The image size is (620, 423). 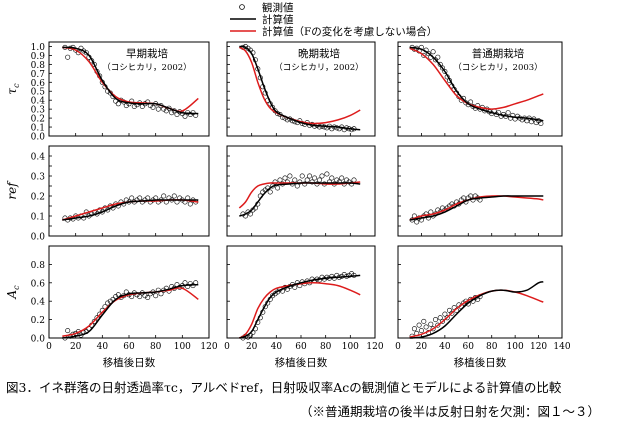 I want to click on y-tick-label: 0.5, so click(x=38, y=93).